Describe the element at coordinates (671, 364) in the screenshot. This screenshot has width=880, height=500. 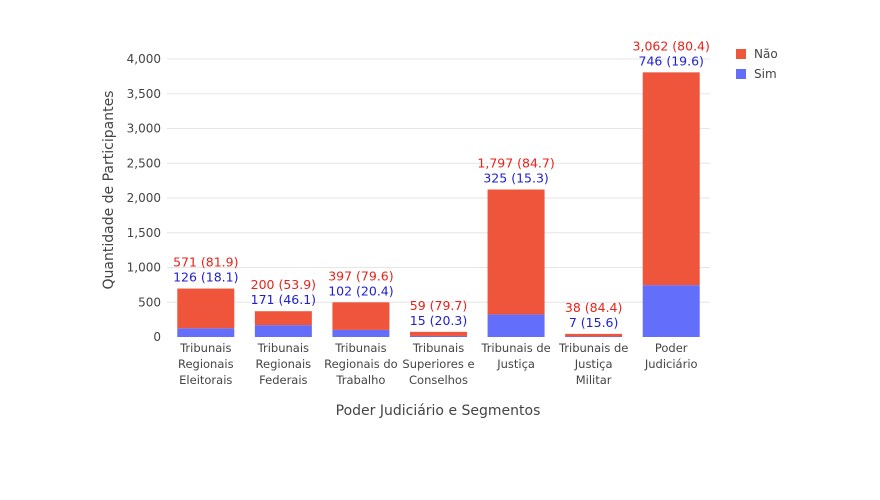
I see `x-tick-label: Judiciário` at that location.